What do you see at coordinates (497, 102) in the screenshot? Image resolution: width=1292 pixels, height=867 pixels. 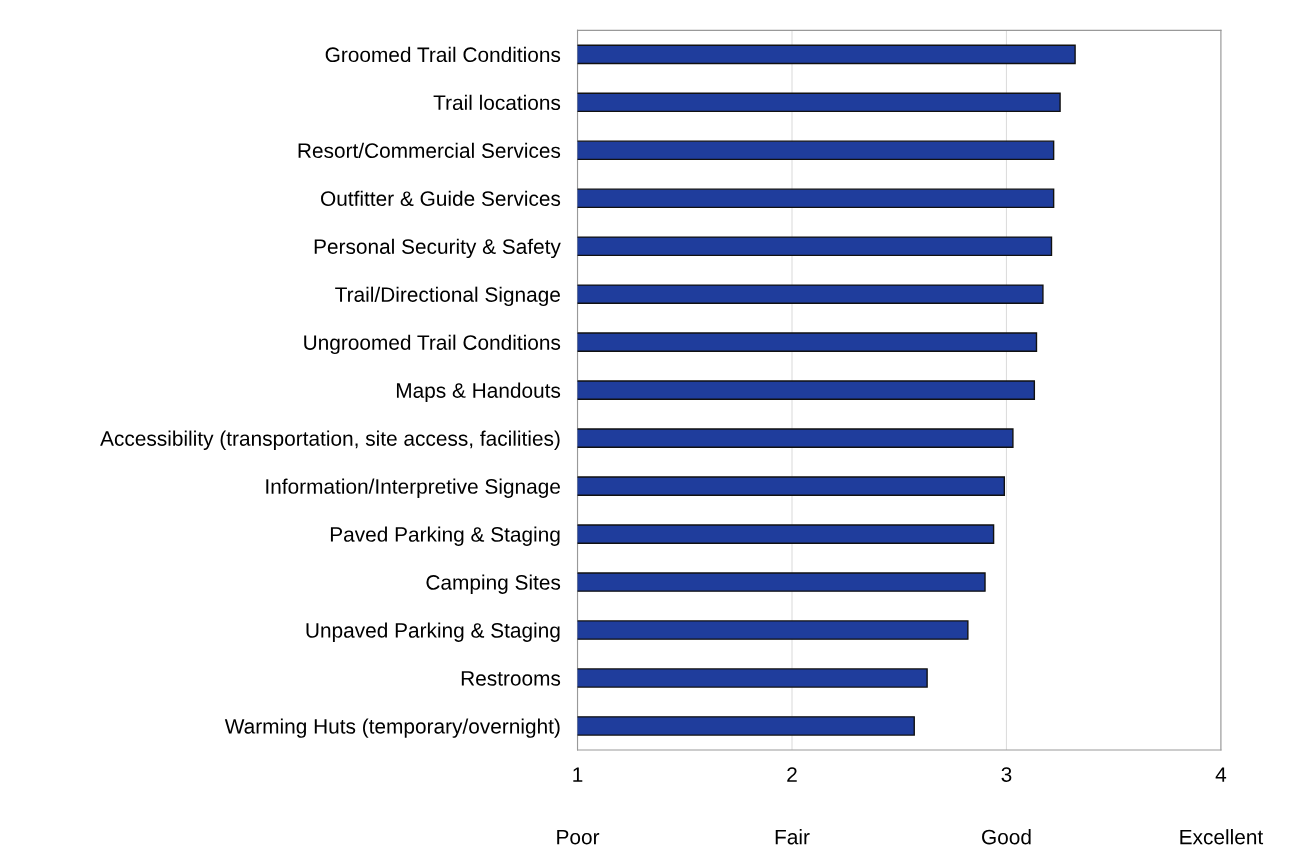 I see `y-tick-label: Trail locations` at bounding box center [497, 102].